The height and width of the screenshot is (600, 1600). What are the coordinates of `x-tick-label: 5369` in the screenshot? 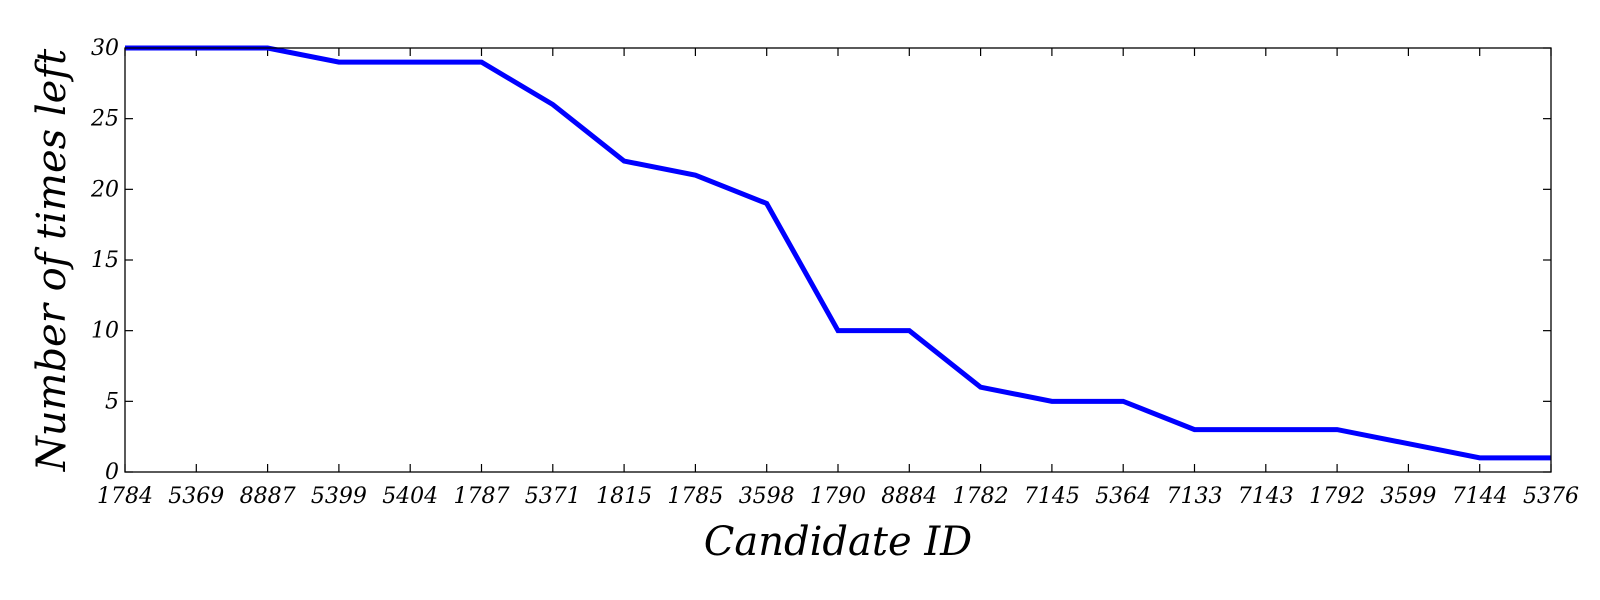 It's located at (196, 496).